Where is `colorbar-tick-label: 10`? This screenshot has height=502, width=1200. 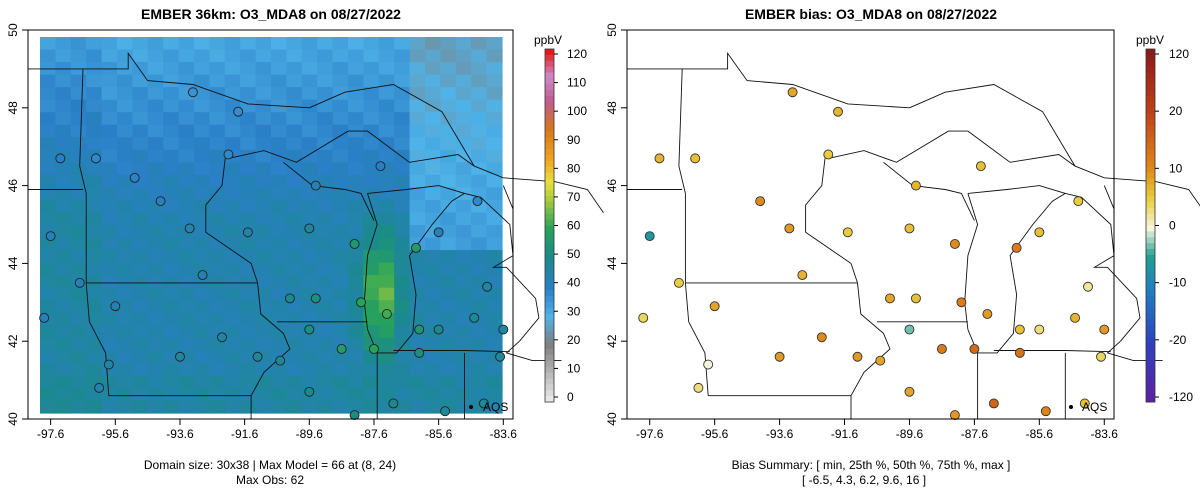 colorbar-tick-label: 10 is located at coordinates (1176, 168).